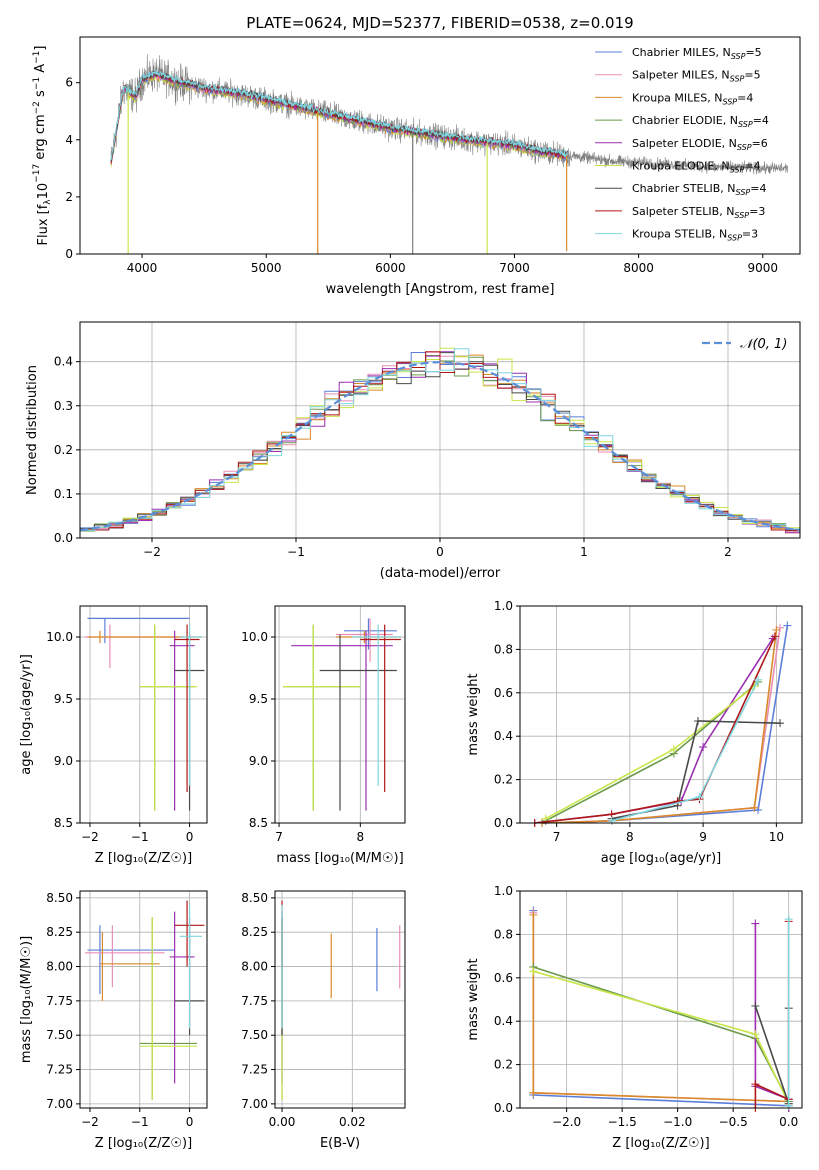 The height and width of the screenshot is (1170, 819). What do you see at coordinates (503, 606) in the screenshot?
I see `weight-vs-age-ytick-label-5: 1.0` at bounding box center [503, 606].